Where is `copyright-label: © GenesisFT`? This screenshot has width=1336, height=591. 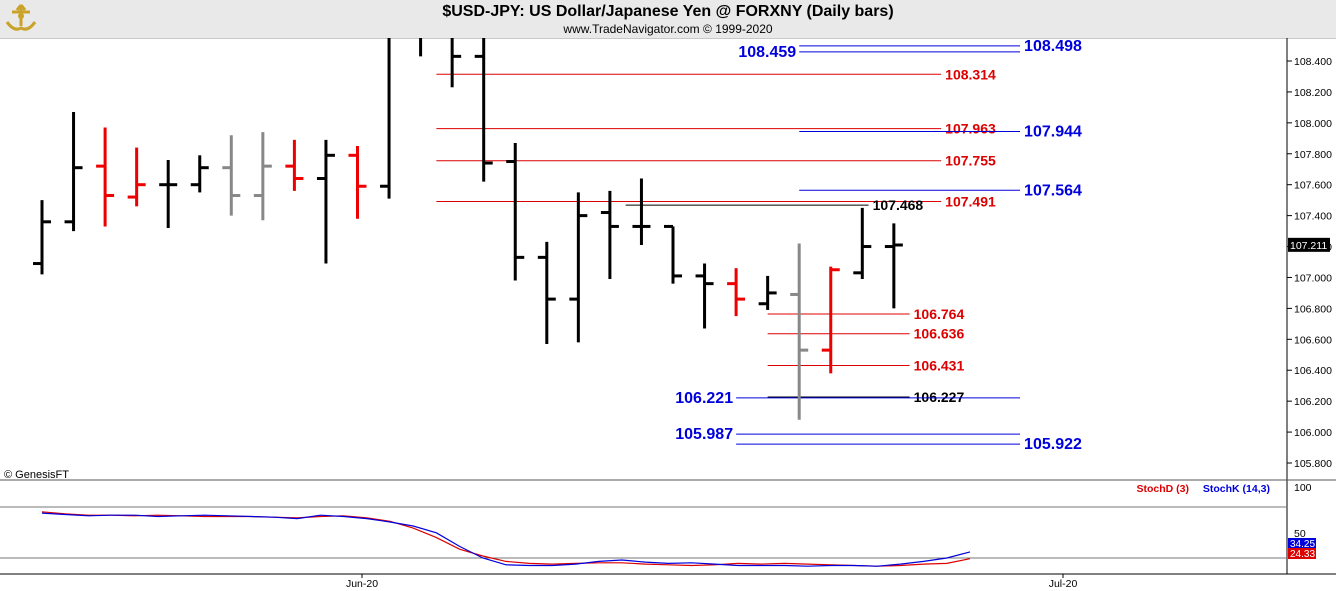 copyright-label: © GenesisFT is located at coordinates (36, 475).